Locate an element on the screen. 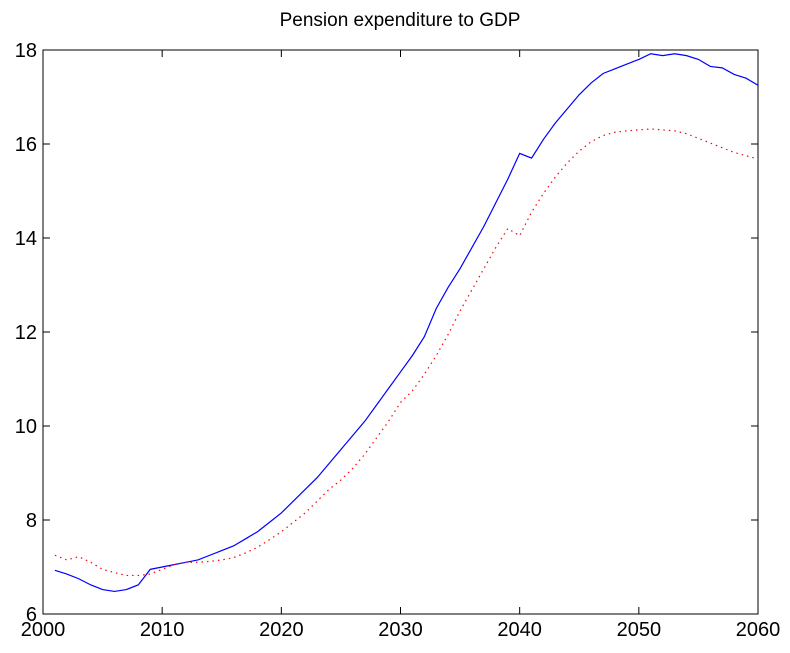 This screenshot has height=653, width=790. y-tick-label: 6 is located at coordinates (31, 615).